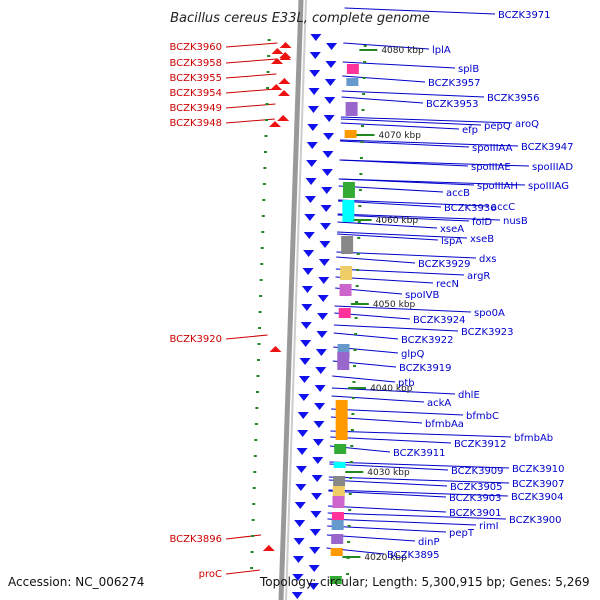 The height and width of the screenshot is (600, 600). What do you see at coordinates (444, 264) in the screenshot?
I see `right-gene-label: BCZK3929` at bounding box center [444, 264].